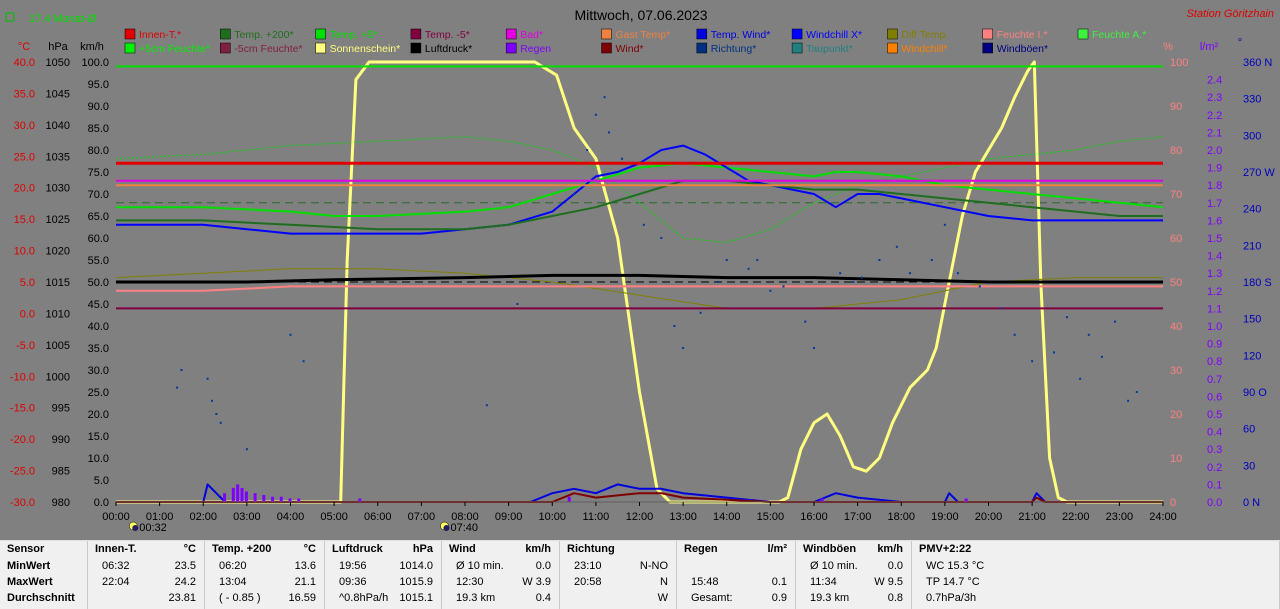 This screenshot has height=609, width=1280. I want to click on legend-label: +5cm Feuchte*, so click(174, 49).